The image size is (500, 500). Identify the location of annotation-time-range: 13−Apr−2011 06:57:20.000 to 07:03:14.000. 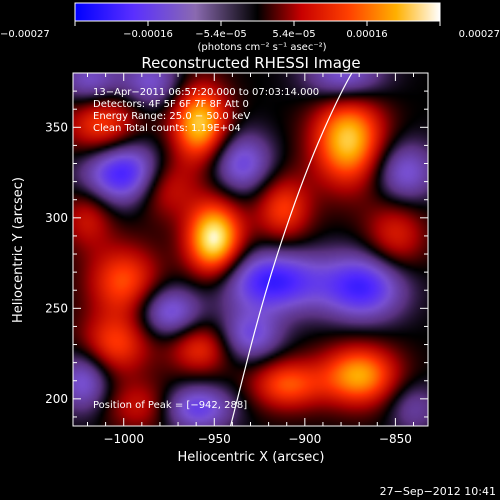
(206, 92).